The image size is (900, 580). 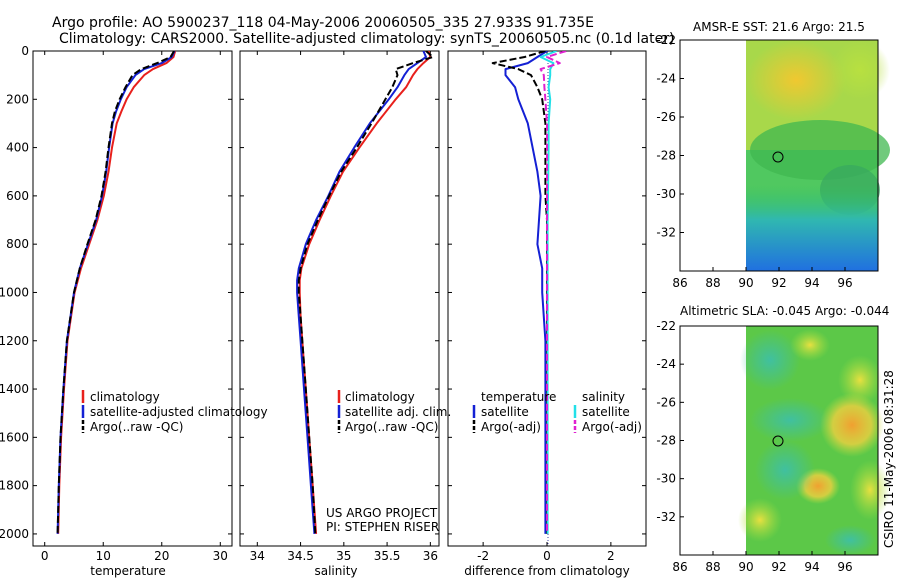 I want to click on series-line-satellite-adj-clim, so click(x=361, y=292).